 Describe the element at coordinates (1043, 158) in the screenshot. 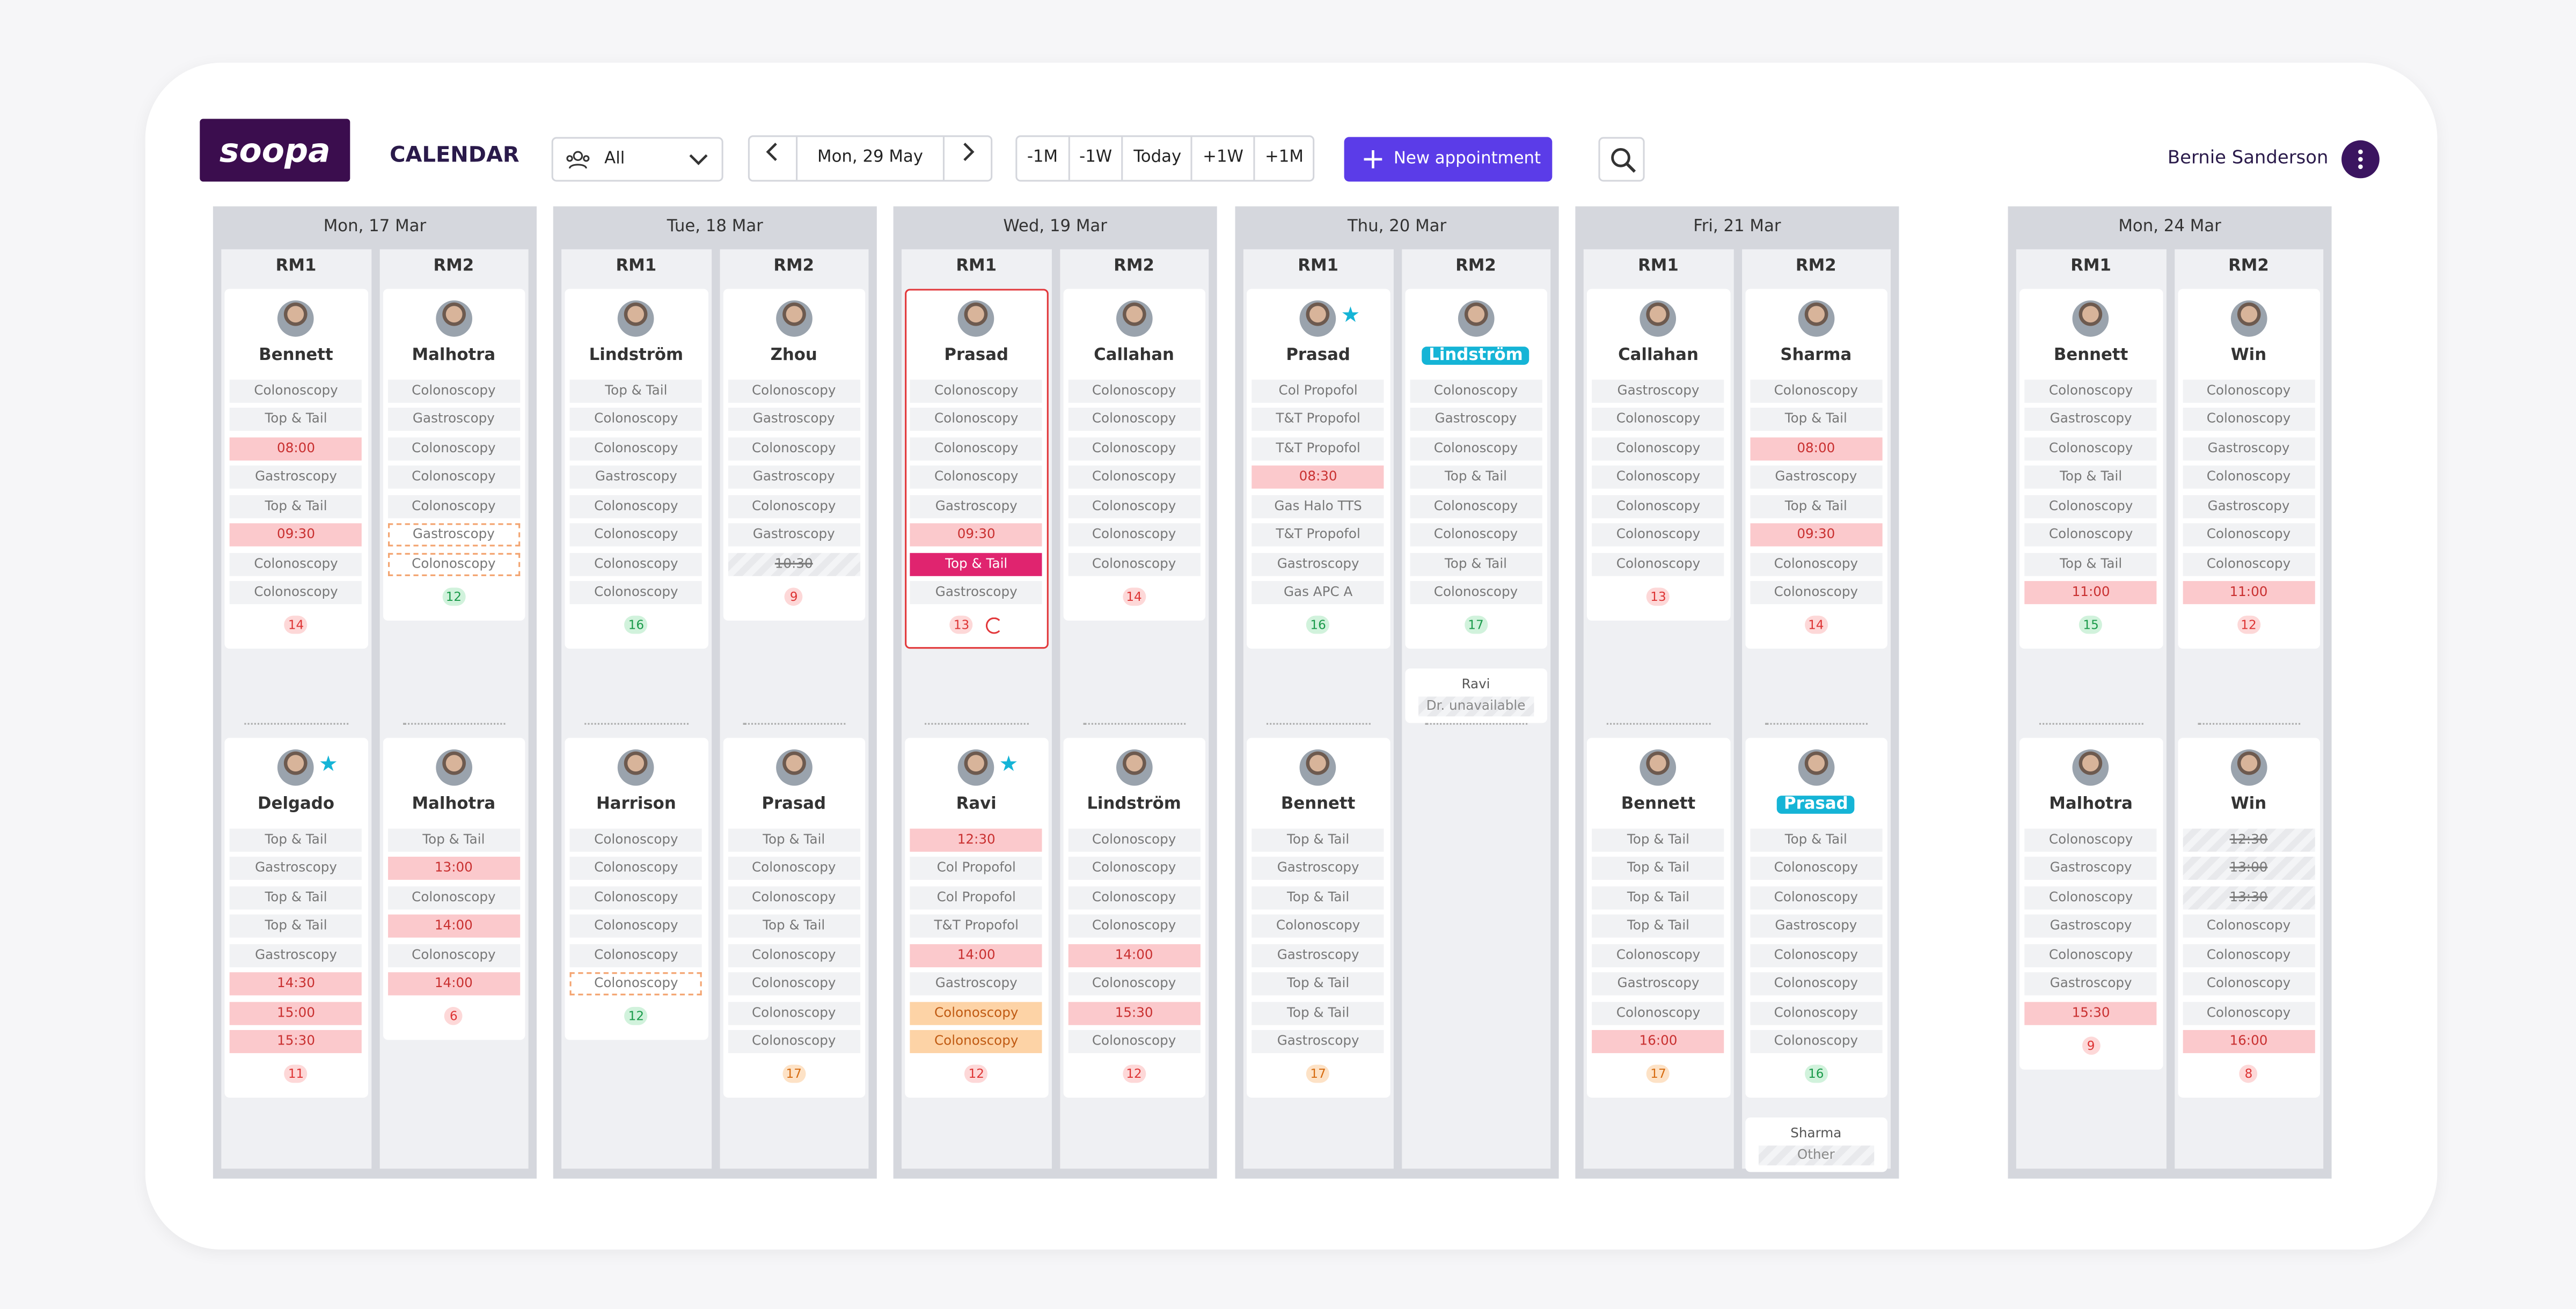

I see `jump-button: -1M` at that location.